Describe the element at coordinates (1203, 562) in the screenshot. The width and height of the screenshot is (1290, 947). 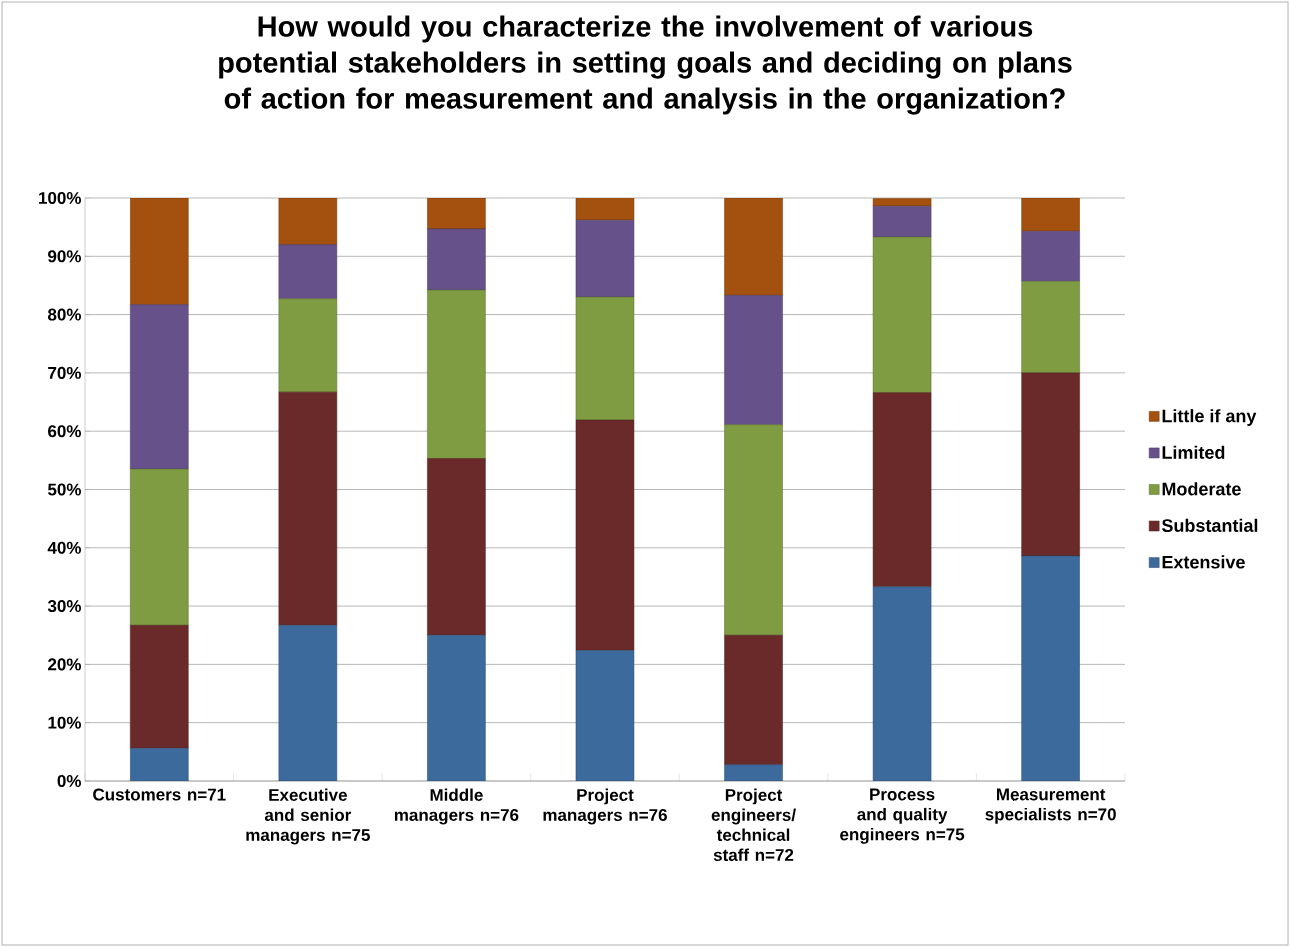
I see `legend-label: Extensive` at that location.